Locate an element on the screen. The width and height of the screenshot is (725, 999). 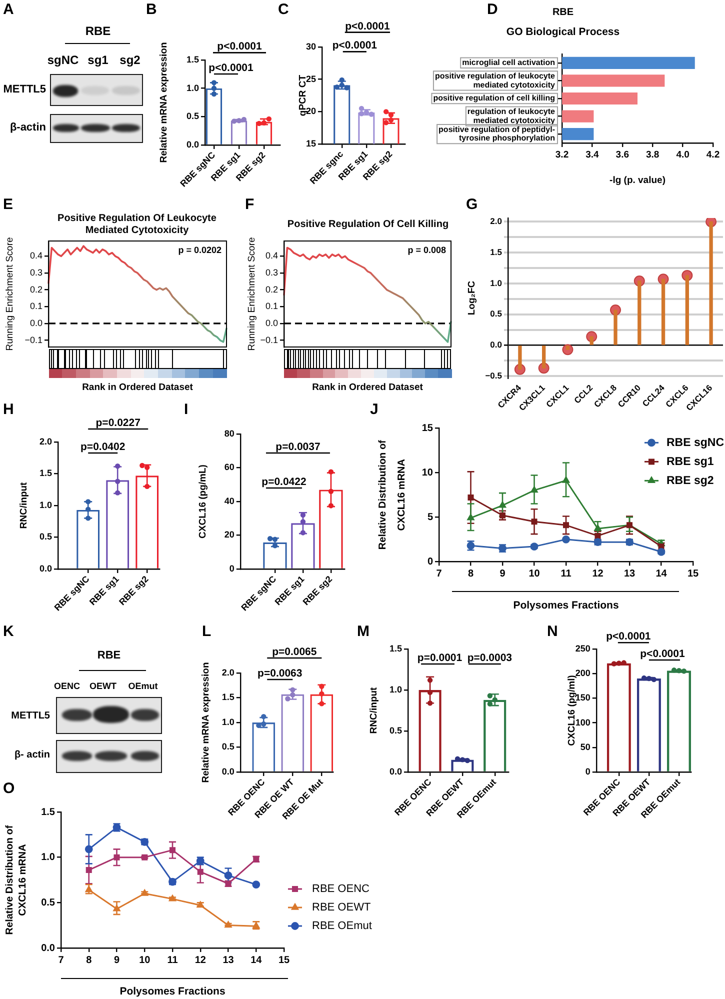
x-tick-label: 11 is located at coordinates (566, 574).